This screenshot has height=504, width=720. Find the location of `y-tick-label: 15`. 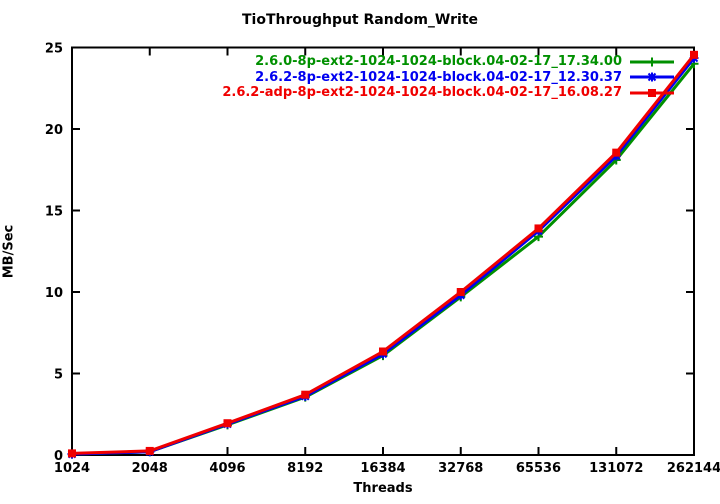

y-tick-label: 15 is located at coordinates (54, 212).